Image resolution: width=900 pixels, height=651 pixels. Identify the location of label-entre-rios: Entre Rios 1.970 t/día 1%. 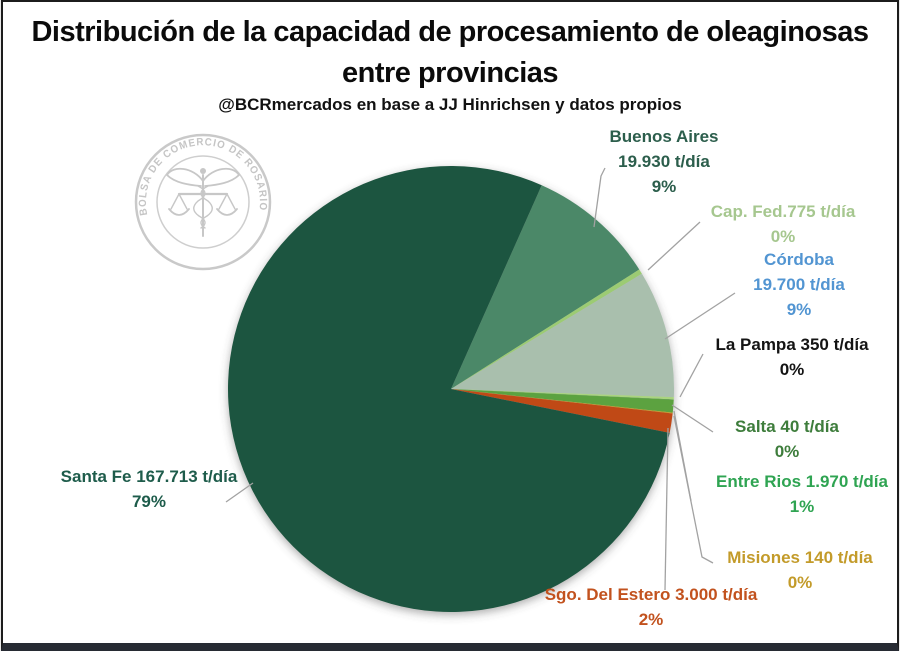
(802, 494).